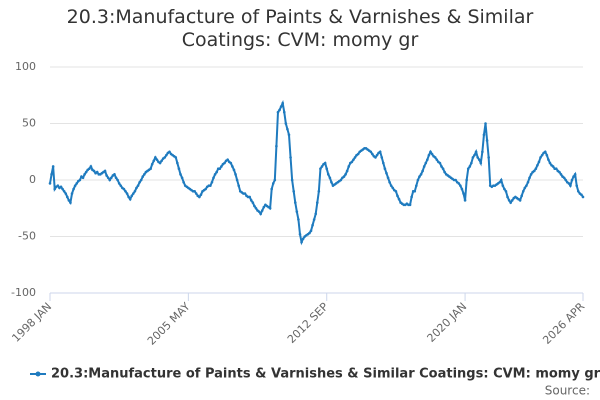  Describe the element at coordinates (25, 66) in the screenshot. I see `y-tick-label: 100` at that location.